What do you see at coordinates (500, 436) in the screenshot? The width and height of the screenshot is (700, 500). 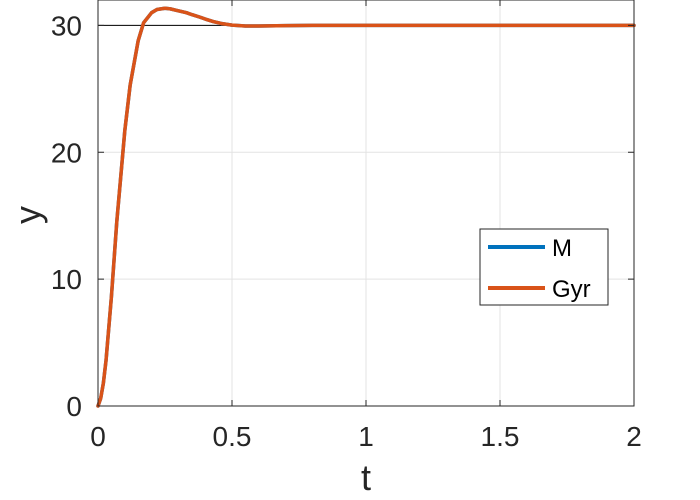 I see `x-tick-label: 1.5` at bounding box center [500, 436].